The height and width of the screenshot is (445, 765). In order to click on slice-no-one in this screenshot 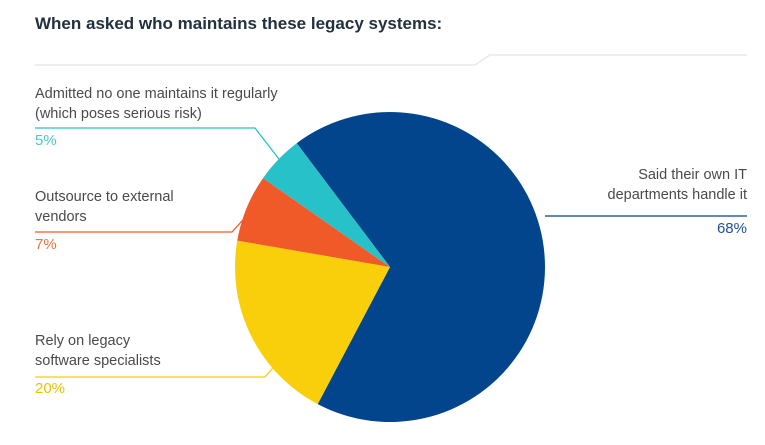, I will do `click(326, 205)`.